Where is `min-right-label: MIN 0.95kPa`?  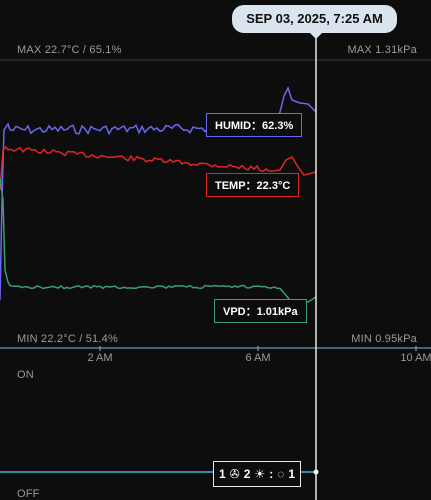 min-right-label: MIN 0.95kPa is located at coordinates (384, 339).